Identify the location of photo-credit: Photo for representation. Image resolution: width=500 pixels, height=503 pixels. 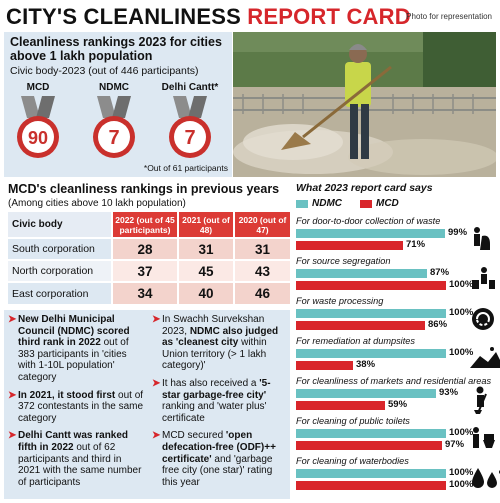
(449, 16).